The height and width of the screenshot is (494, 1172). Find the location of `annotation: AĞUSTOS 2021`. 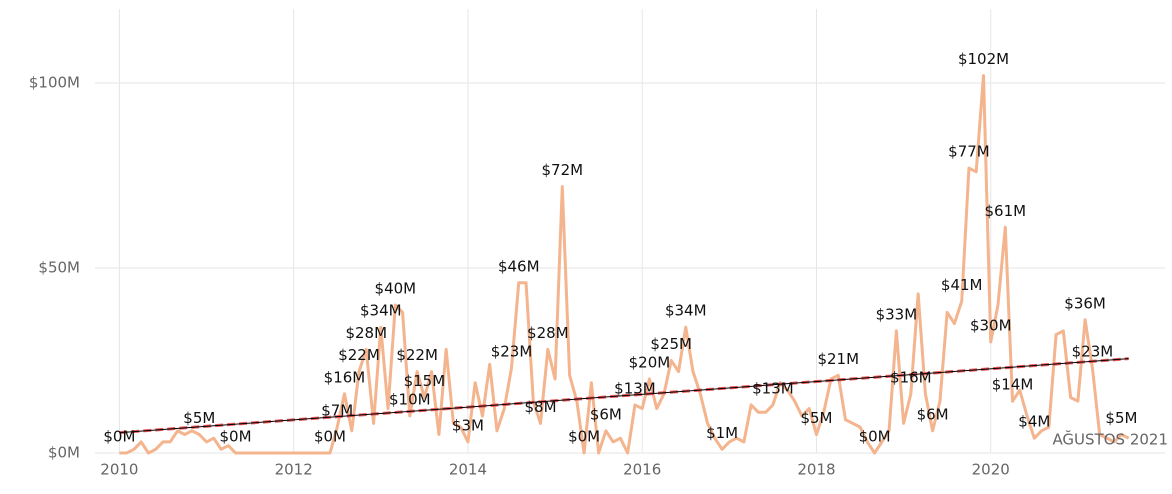

annotation: AĞUSTOS 2021 is located at coordinates (1110, 439).